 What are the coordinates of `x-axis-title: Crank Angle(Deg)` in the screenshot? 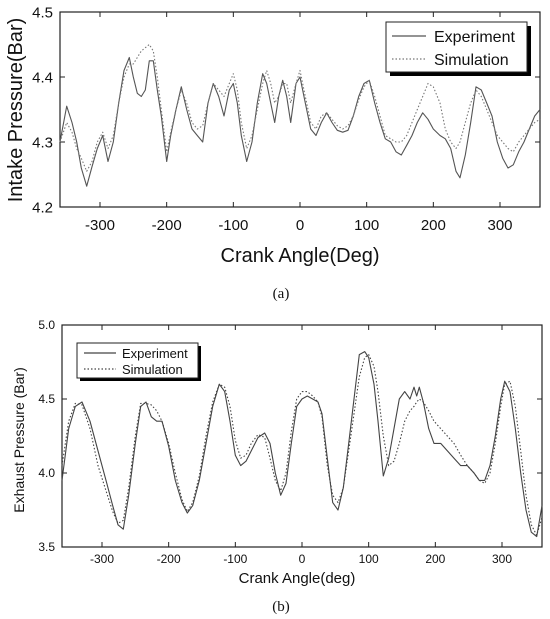 It's located at (300, 256).